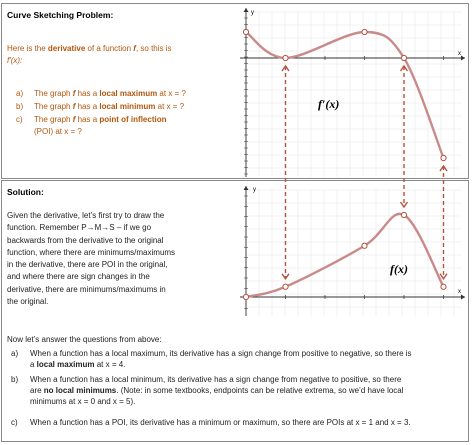  What do you see at coordinates (79, 228) in the screenshot?
I see `solution-line: function. Remember P→M→S – if we go` at bounding box center [79, 228].